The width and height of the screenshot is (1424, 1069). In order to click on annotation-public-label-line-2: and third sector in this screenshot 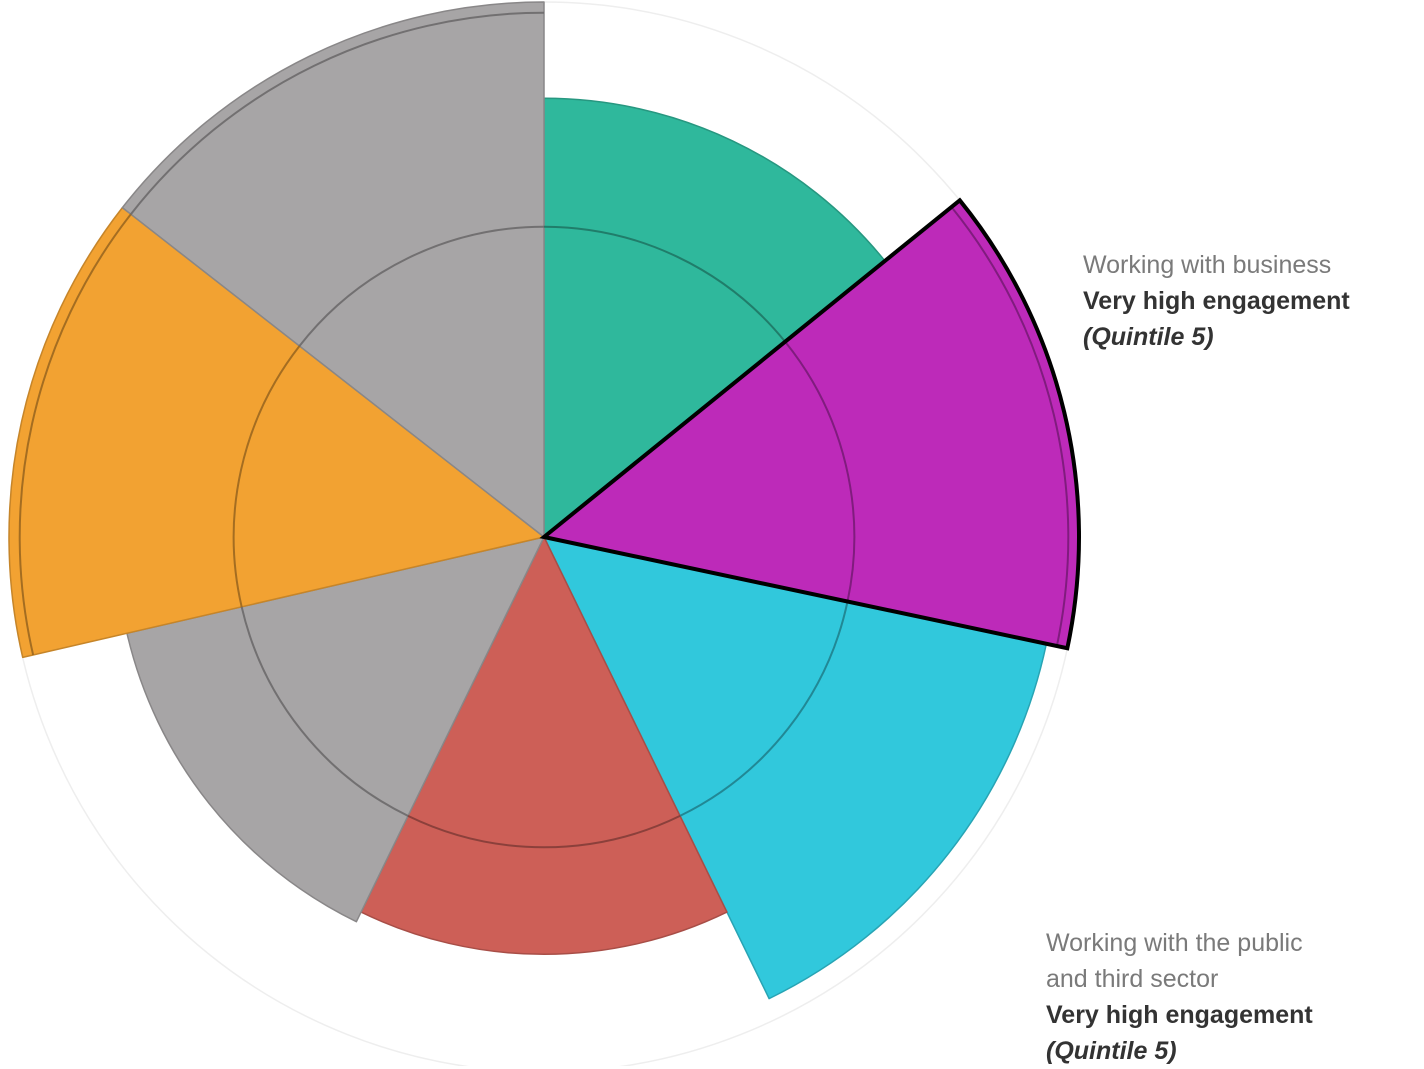, I will do `click(1132, 979)`.